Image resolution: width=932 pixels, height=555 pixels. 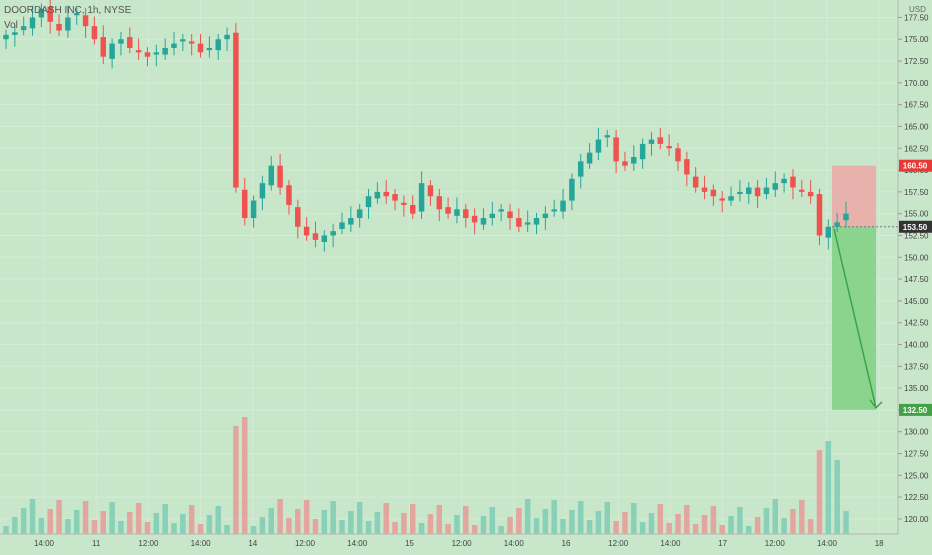 What do you see at coordinates (916, 454) in the screenshot?
I see `price-tick-label: 127.50` at bounding box center [916, 454].